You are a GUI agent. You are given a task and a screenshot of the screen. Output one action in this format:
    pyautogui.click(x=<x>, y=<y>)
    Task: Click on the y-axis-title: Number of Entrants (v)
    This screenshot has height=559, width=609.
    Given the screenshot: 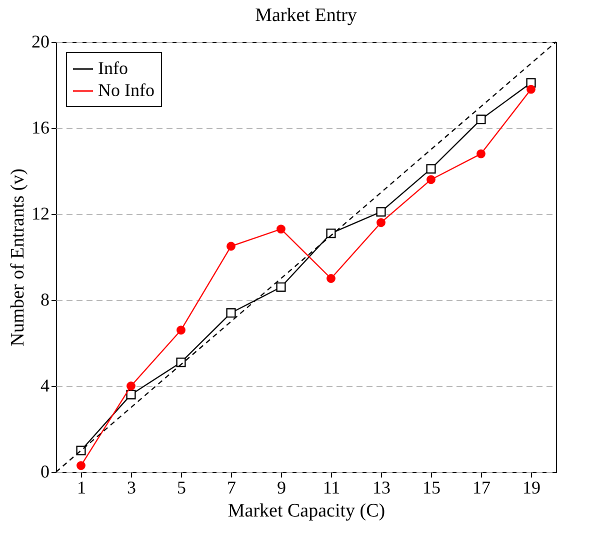 What is the action you would take?
    pyautogui.click(x=18, y=257)
    